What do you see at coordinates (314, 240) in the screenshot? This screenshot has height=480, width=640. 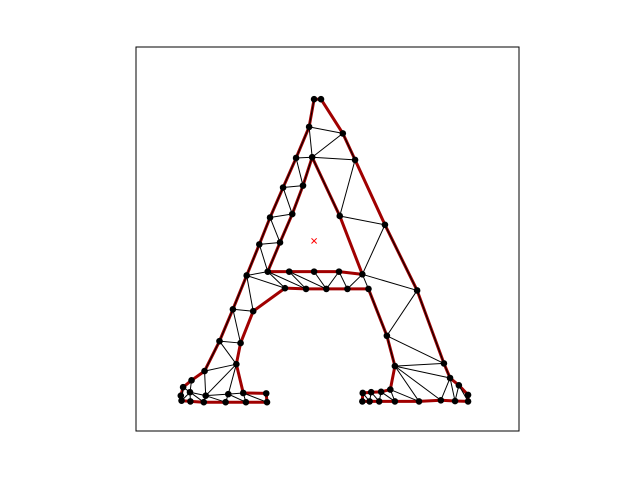 I see `centroid-x-mark` at bounding box center [314, 240].